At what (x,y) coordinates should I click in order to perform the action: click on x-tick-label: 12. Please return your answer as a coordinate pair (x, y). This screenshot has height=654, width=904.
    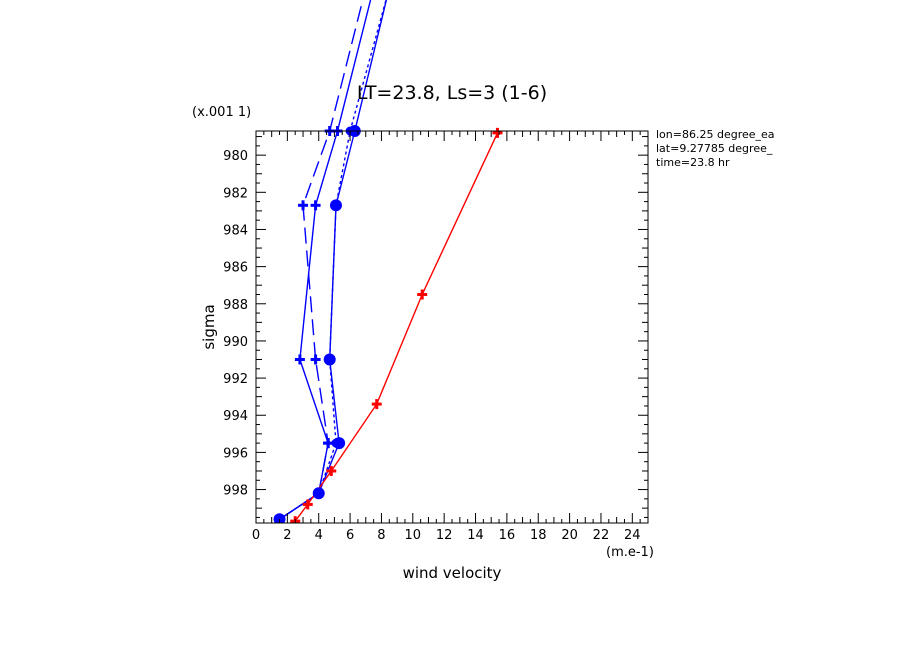
    Looking at the image, I should click on (444, 535).